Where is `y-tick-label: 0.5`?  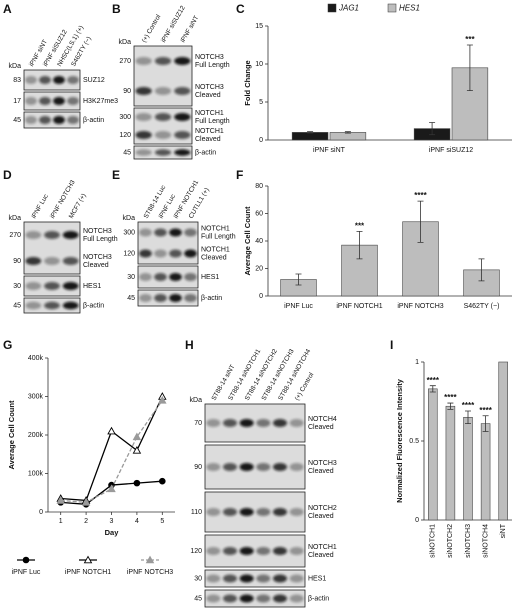 y-tick-label: 0.5 is located at coordinates (414, 441).